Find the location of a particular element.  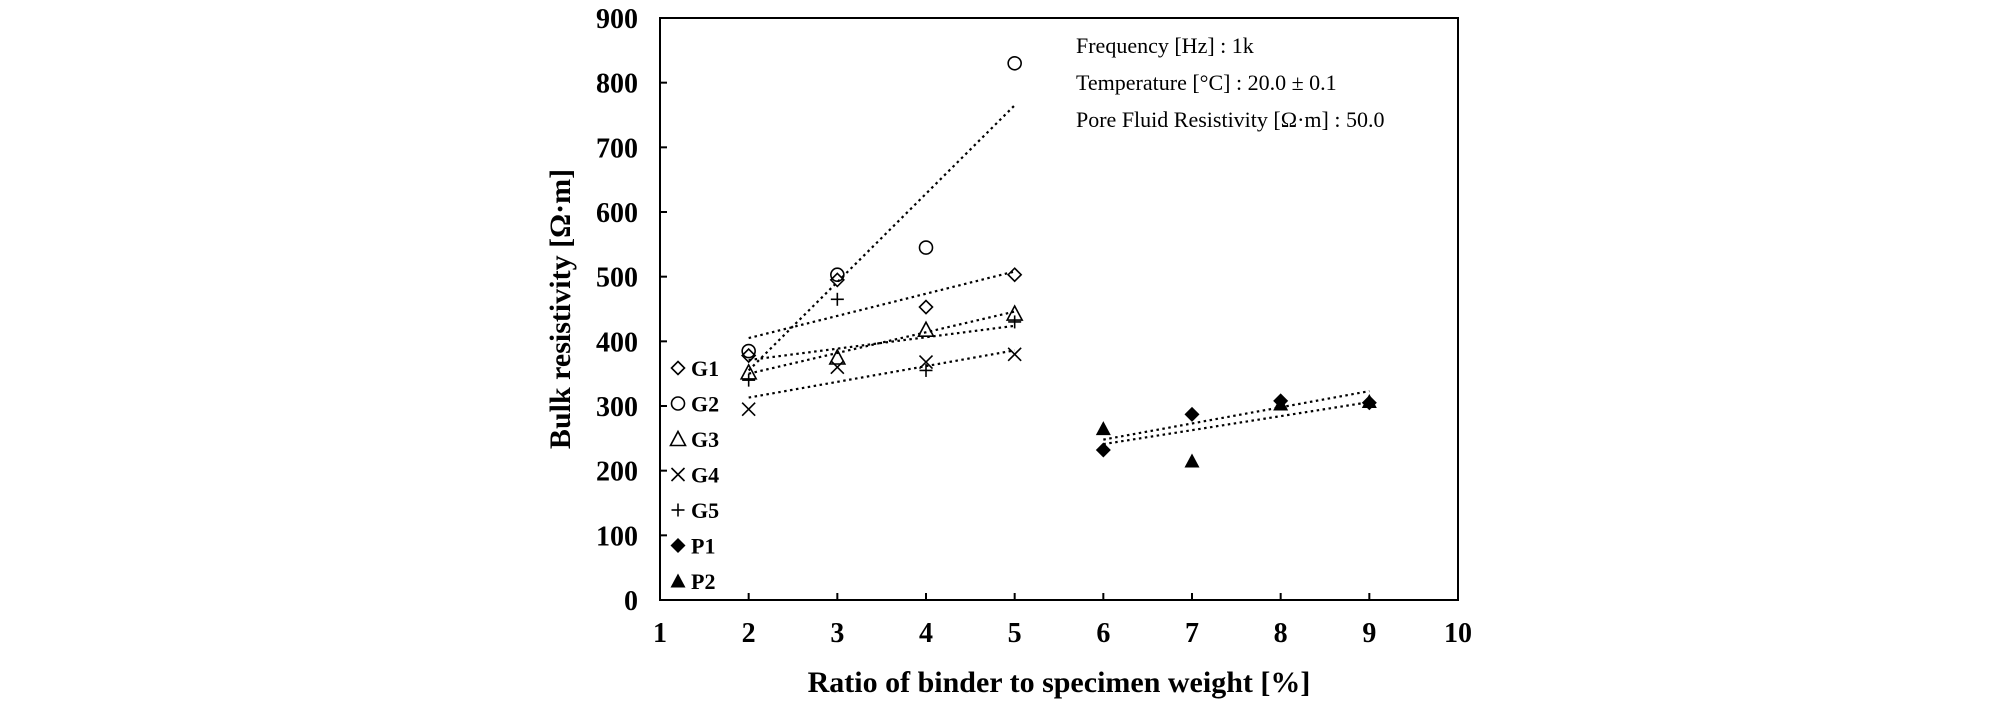

x-tick-label: 1 is located at coordinates (660, 633).